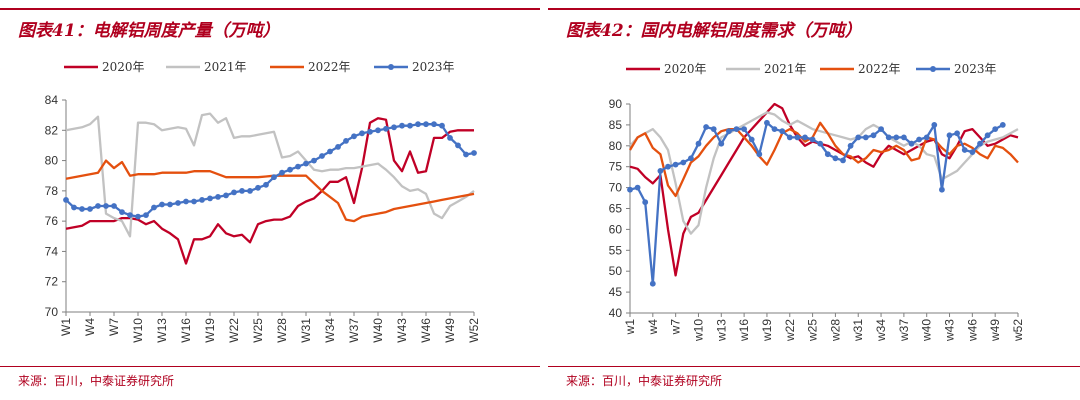 The image size is (1080, 400). What do you see at coordinates (881, 330) in the screenshot?
I see `x-tick-label: w34` at bounding box center [881, 330].